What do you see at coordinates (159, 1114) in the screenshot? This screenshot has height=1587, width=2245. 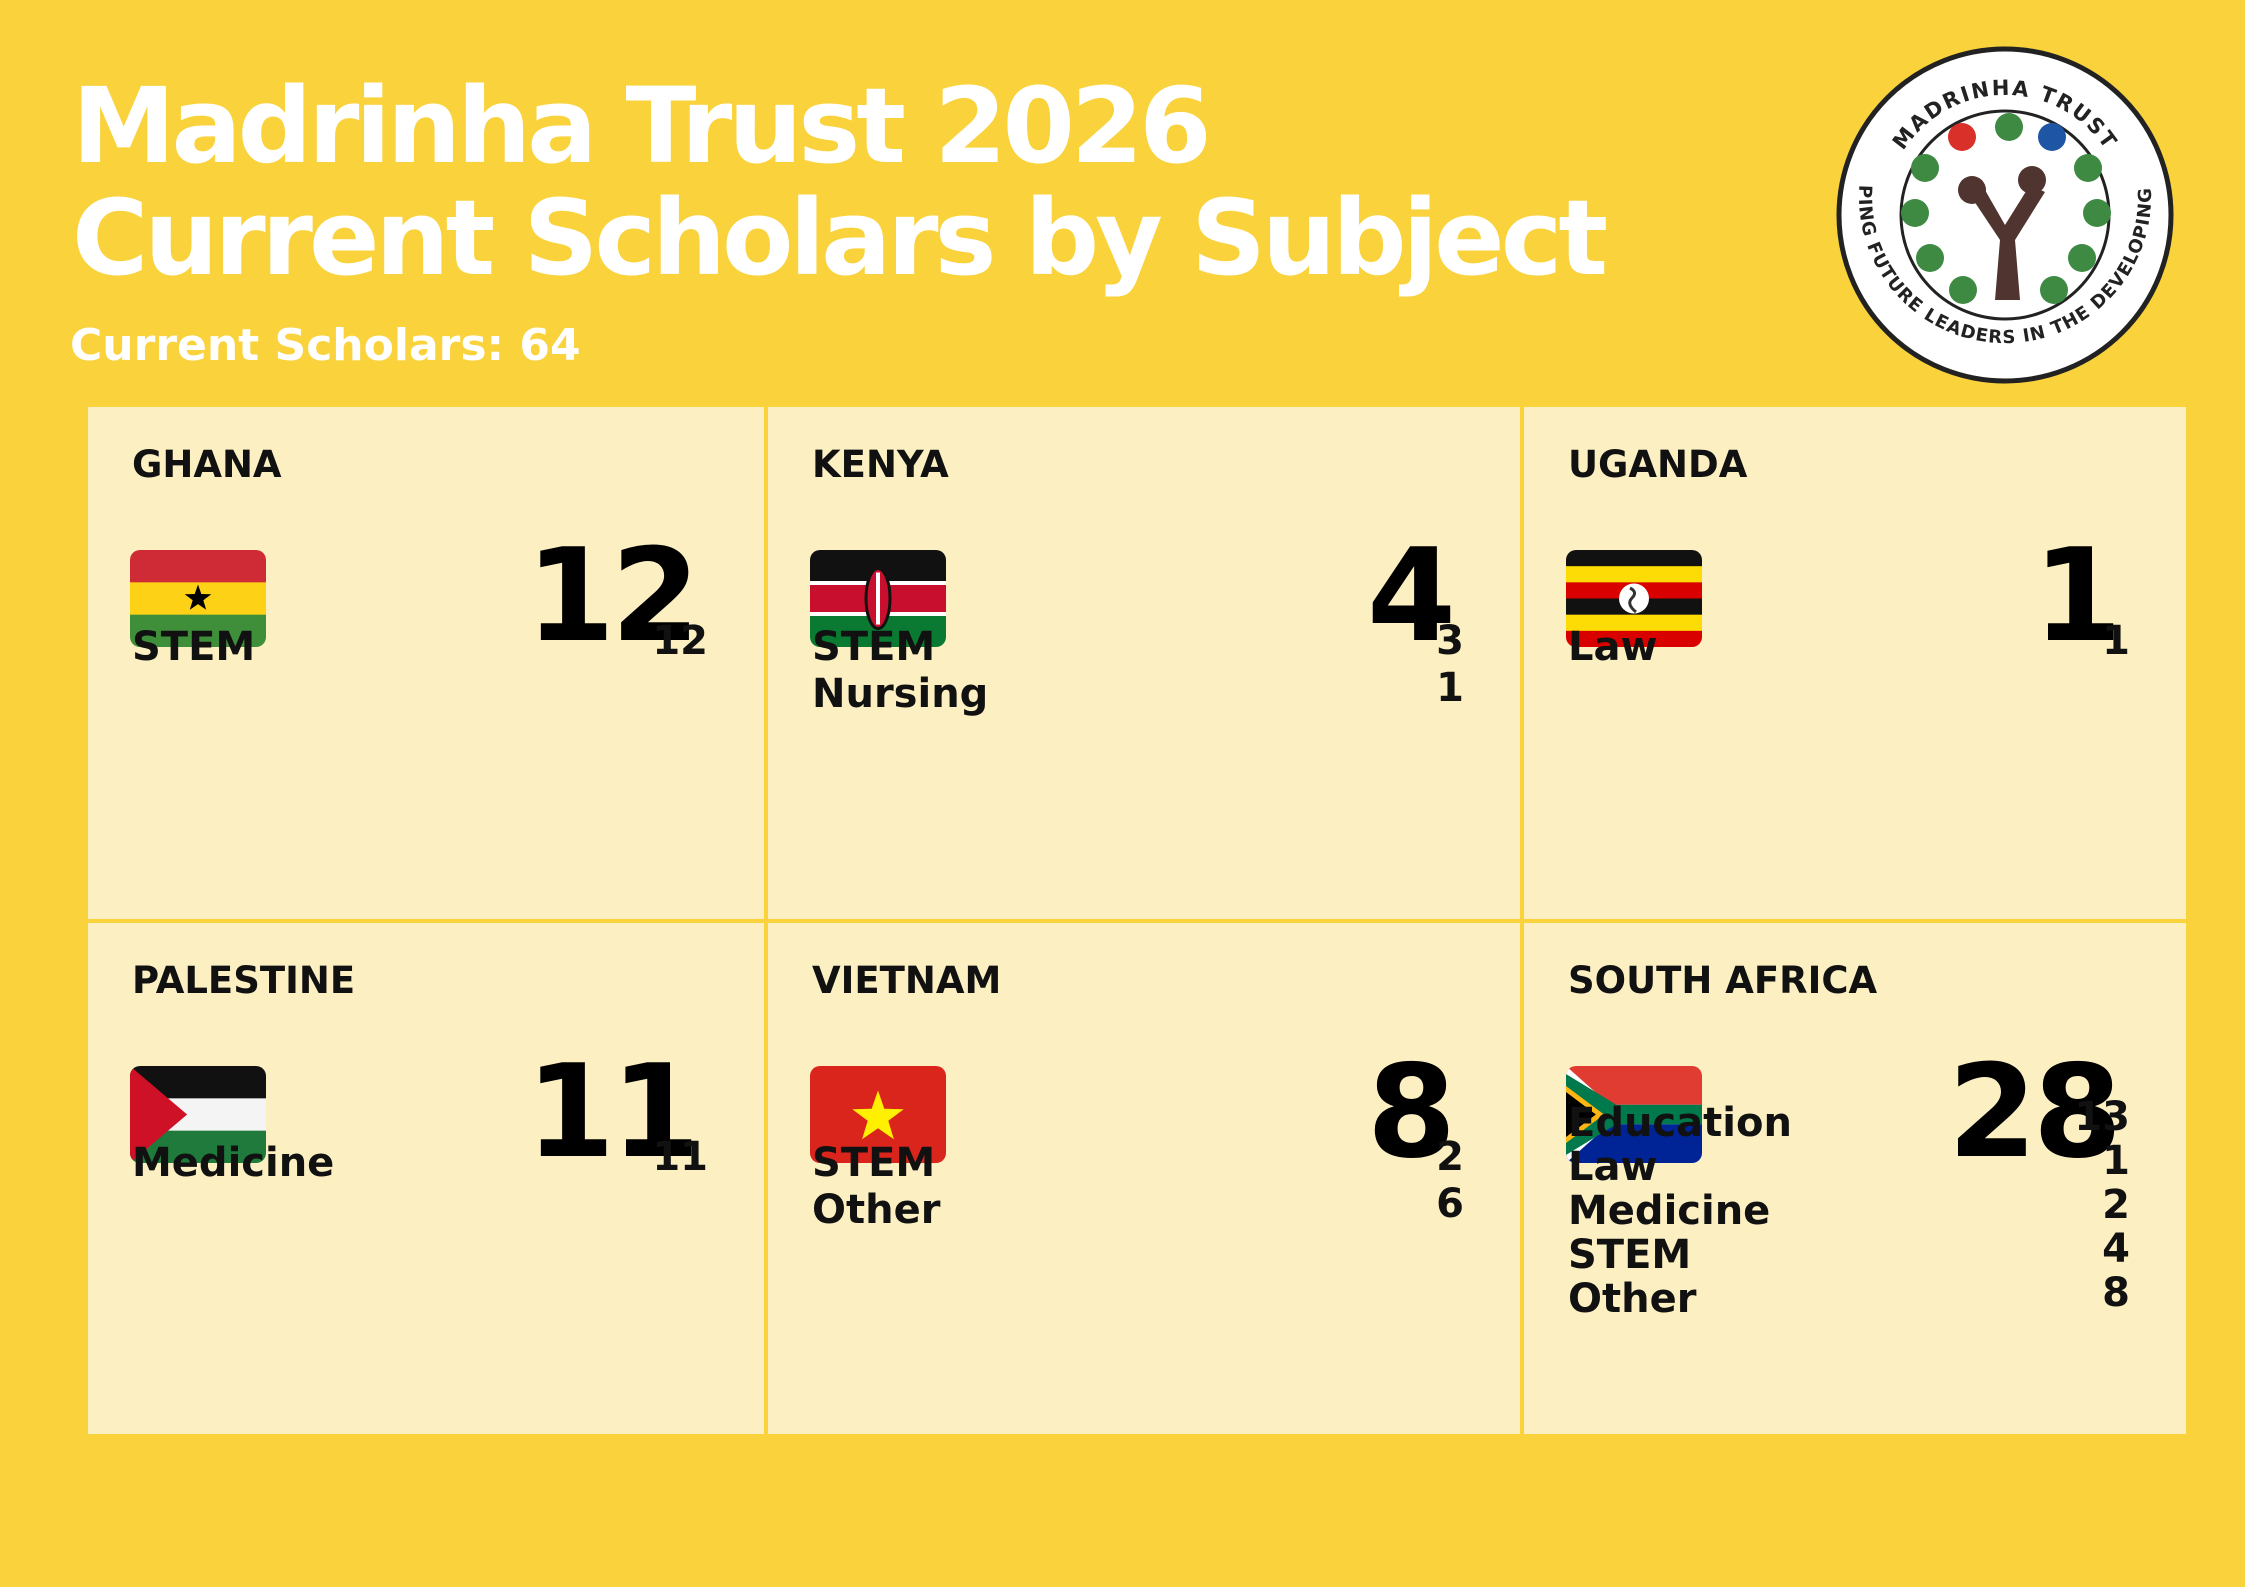 I see `flag-triangle` at bounding box center [159, 1114].